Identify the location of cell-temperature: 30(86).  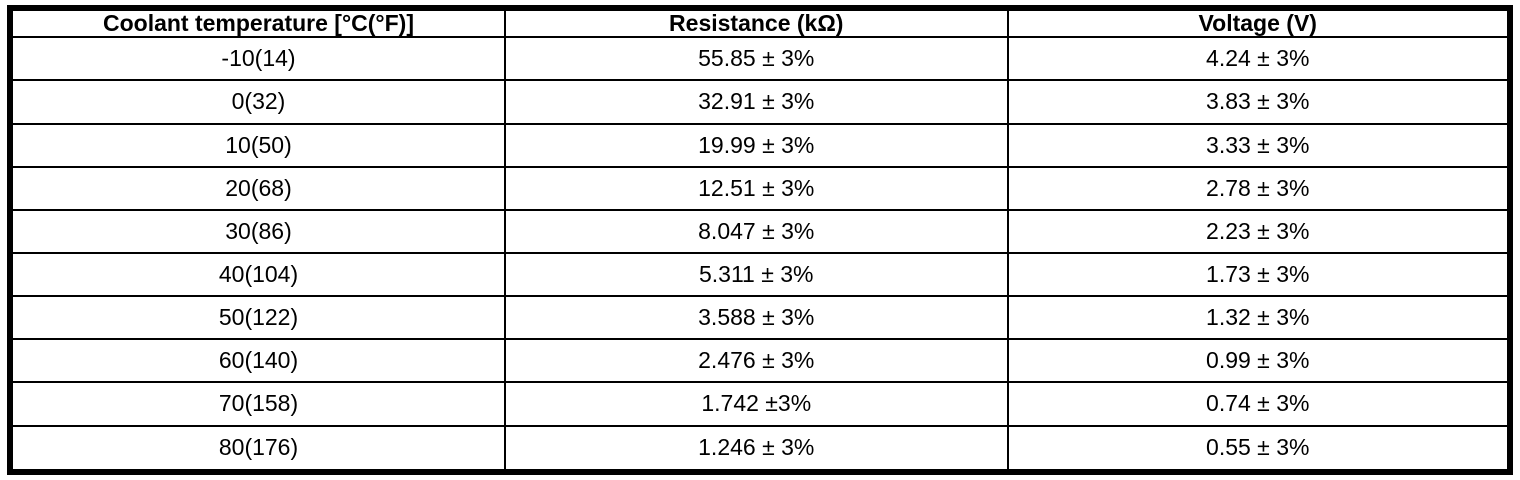
(257, 231).